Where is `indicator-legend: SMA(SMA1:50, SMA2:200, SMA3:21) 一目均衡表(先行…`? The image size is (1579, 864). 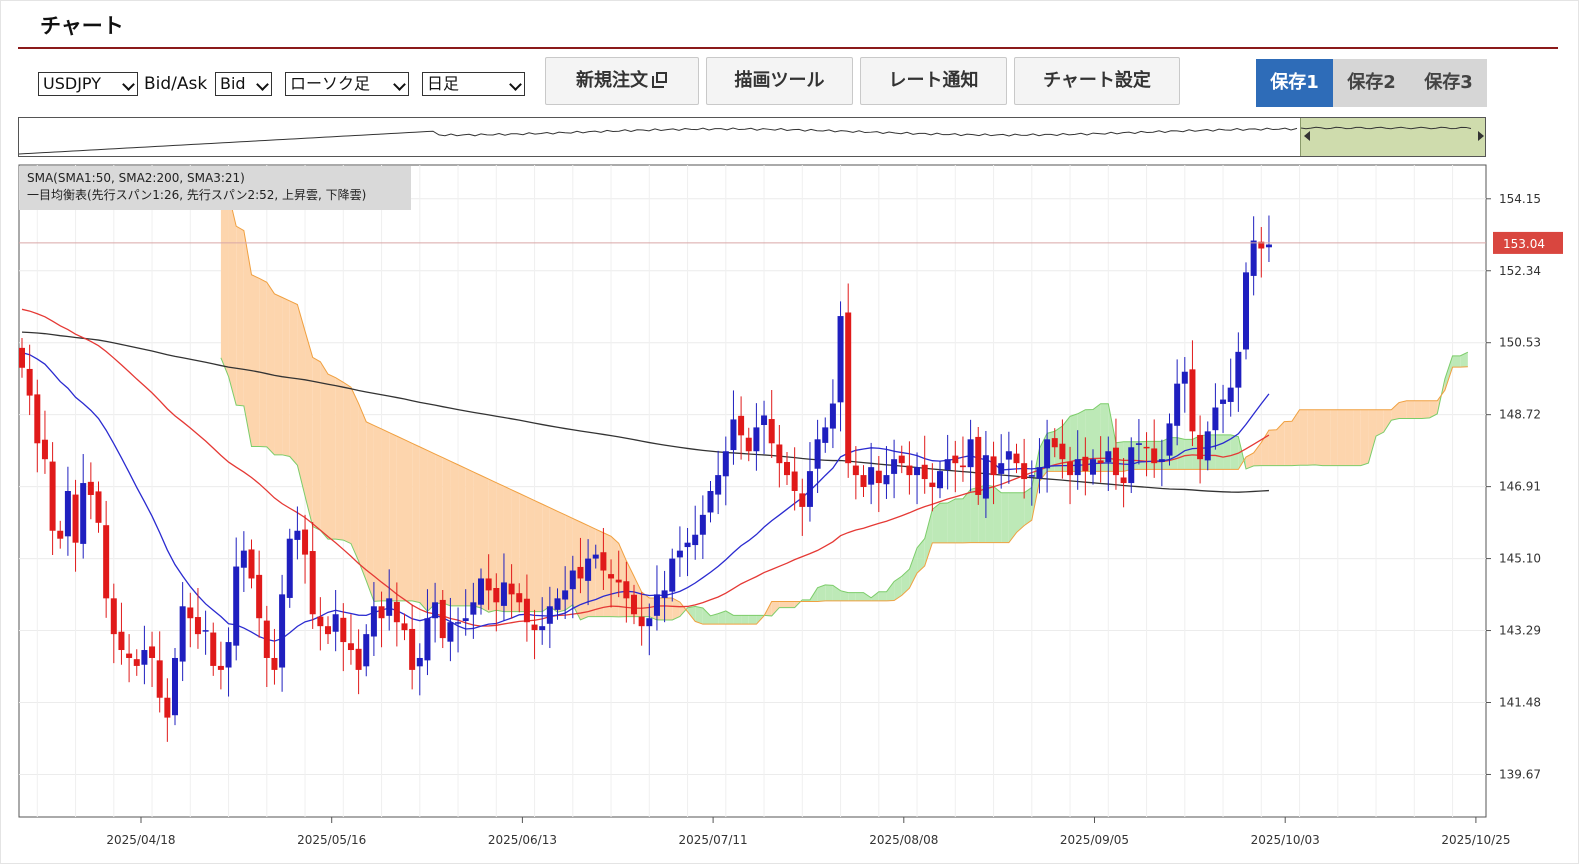
indicator-legend: SMA(SMA1:50, SMA2:200, SMA3:21) 一目均衡表(先行… is located at coordinates (215, 188).